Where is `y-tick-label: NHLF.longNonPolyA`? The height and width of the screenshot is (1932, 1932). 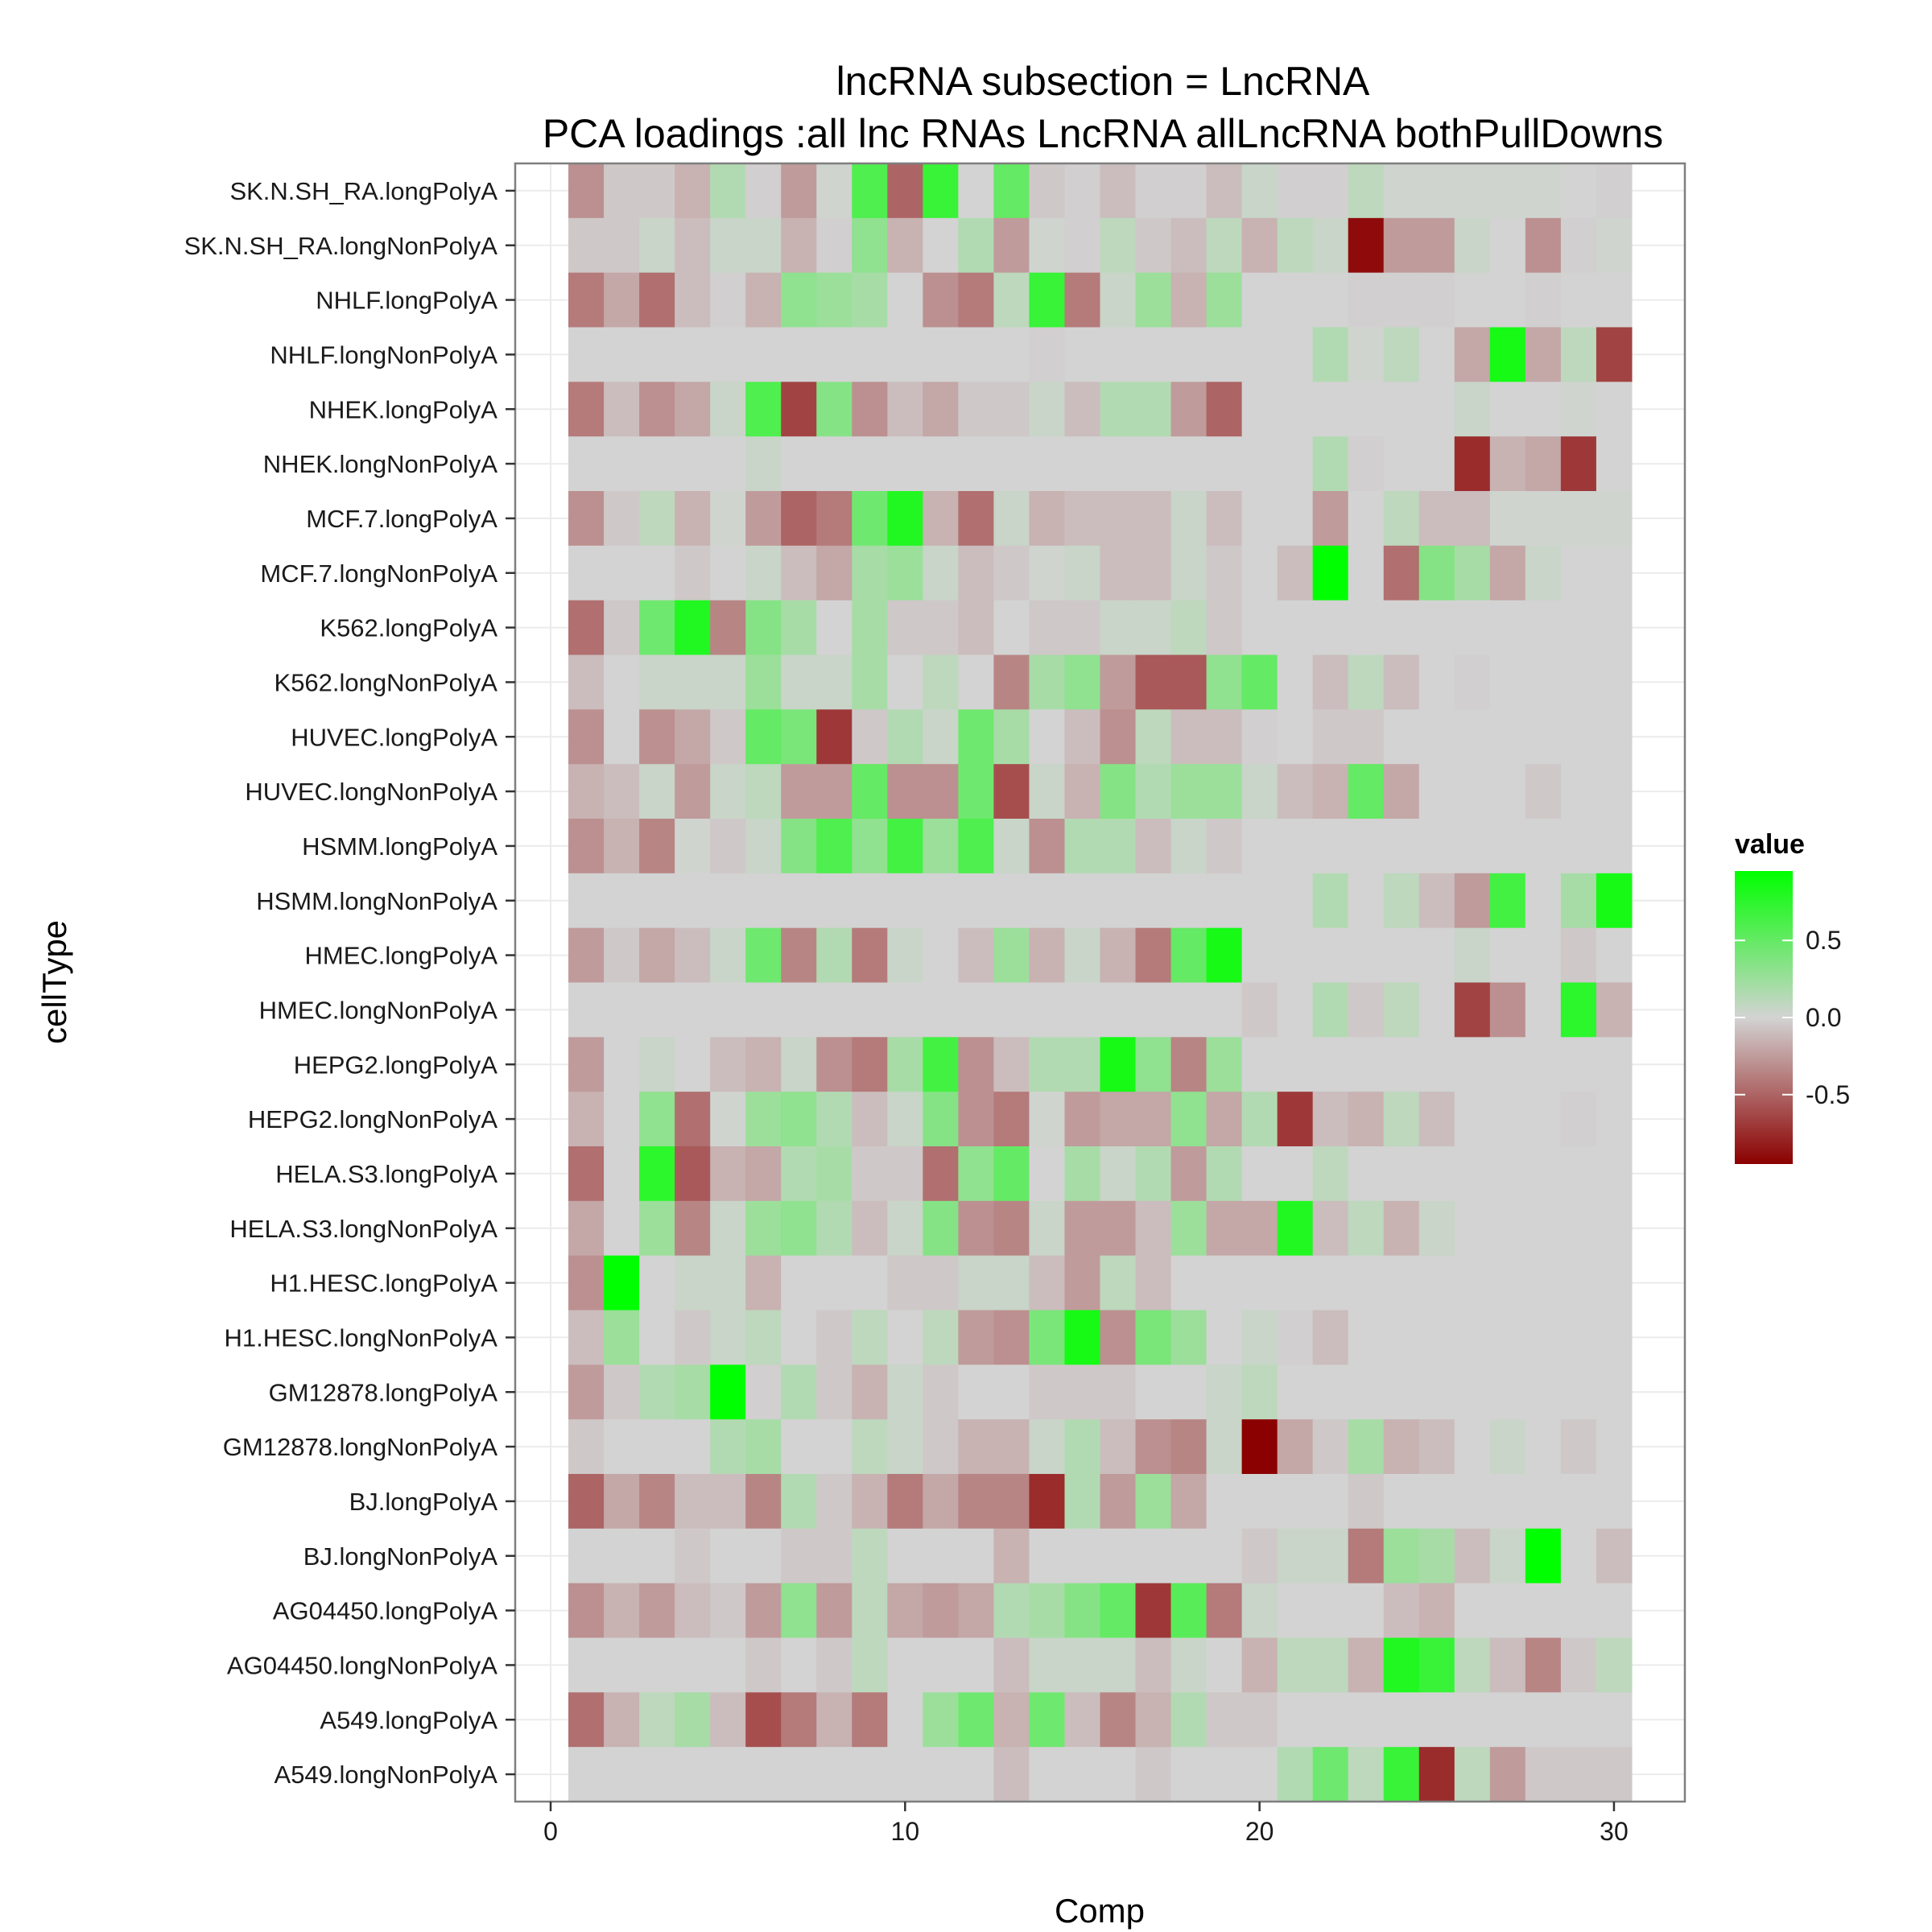 y-tick-label: NHLF.longNonPolyA is located at coordinates (383, 355).